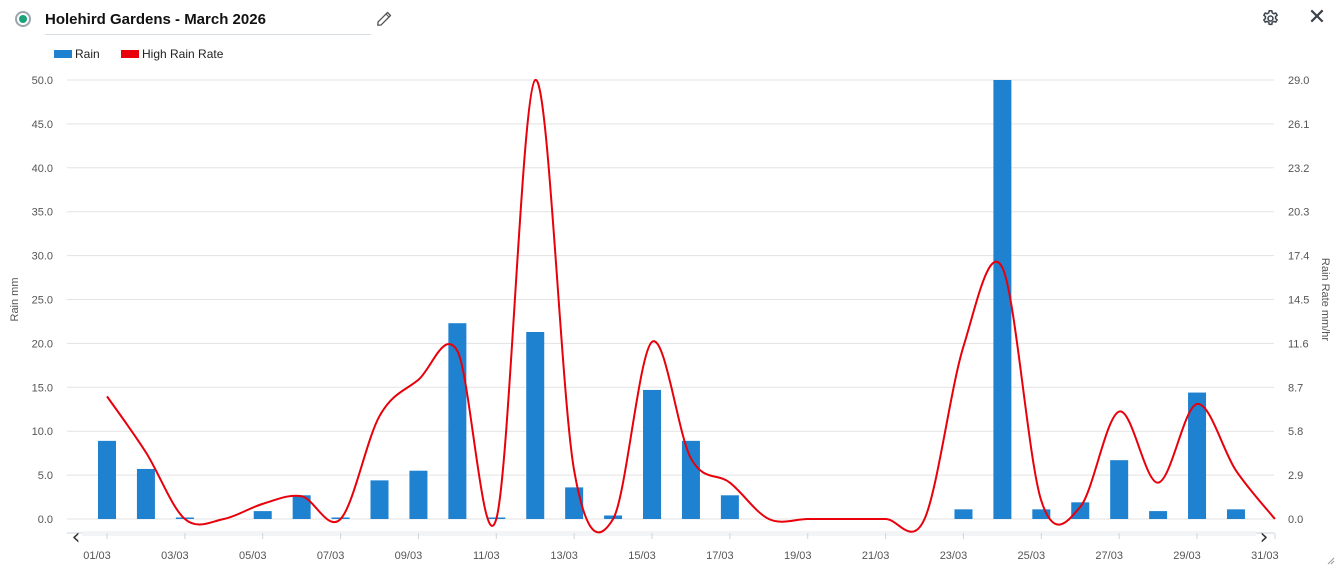 This screenshot has height=567, width=1337. Describe the element at coordinates (798, 556) in the screenshot. I see `x-tick-label: 19/03` at that location.